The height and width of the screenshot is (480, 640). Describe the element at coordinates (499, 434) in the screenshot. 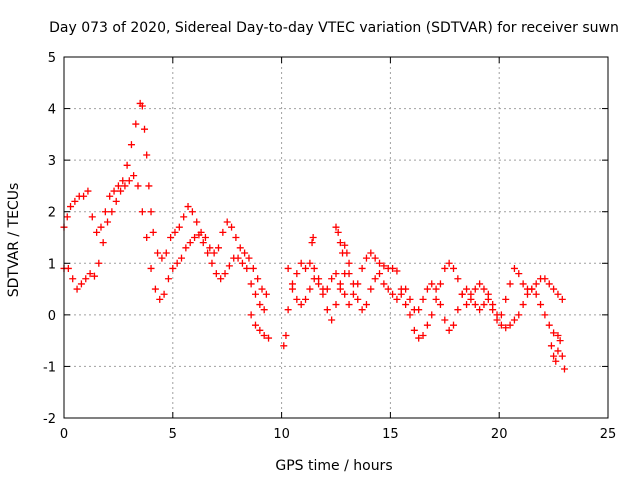

I see `x-tick-label: 20` at that location.